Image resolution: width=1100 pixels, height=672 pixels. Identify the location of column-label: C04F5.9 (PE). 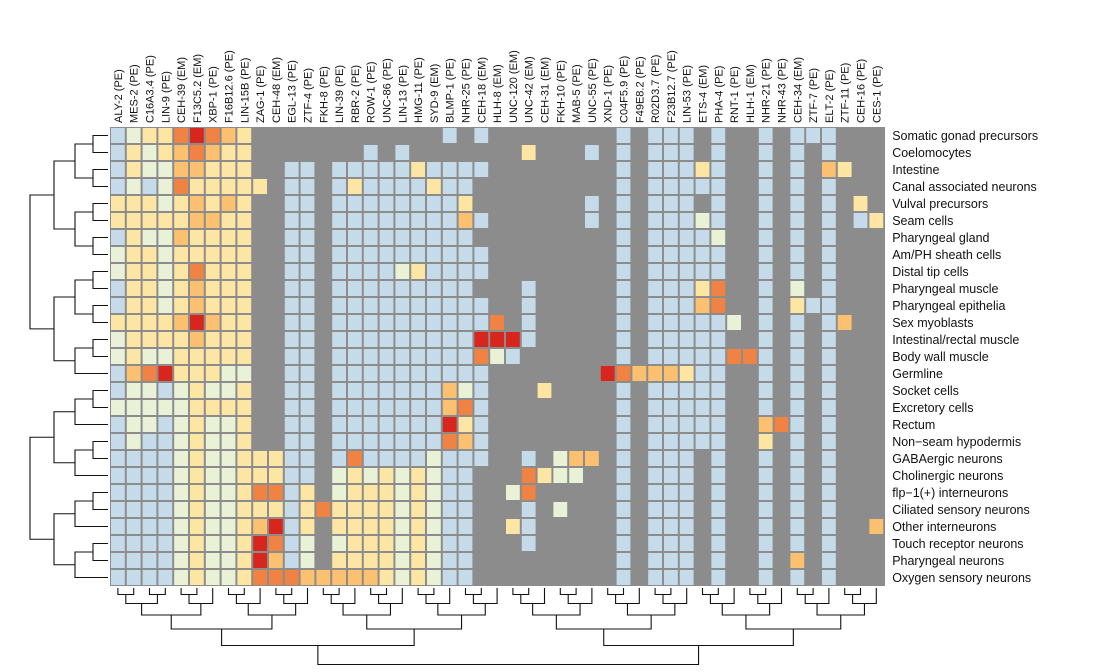
(625, 89).